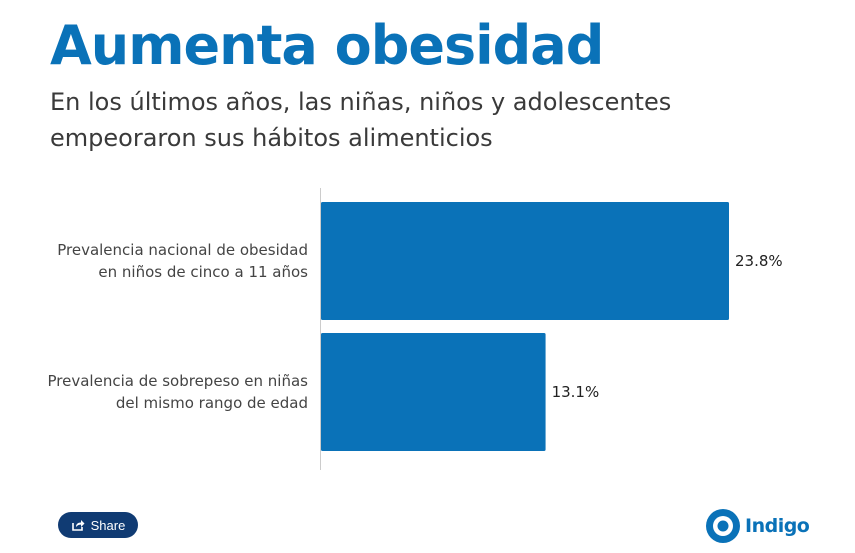 The height and width of the screenshot is (553, 855). What do you see at coordinates (759, 261) in the screenshot?
I see `value-label-1: 23.8%` at bounding box center [759, 261].